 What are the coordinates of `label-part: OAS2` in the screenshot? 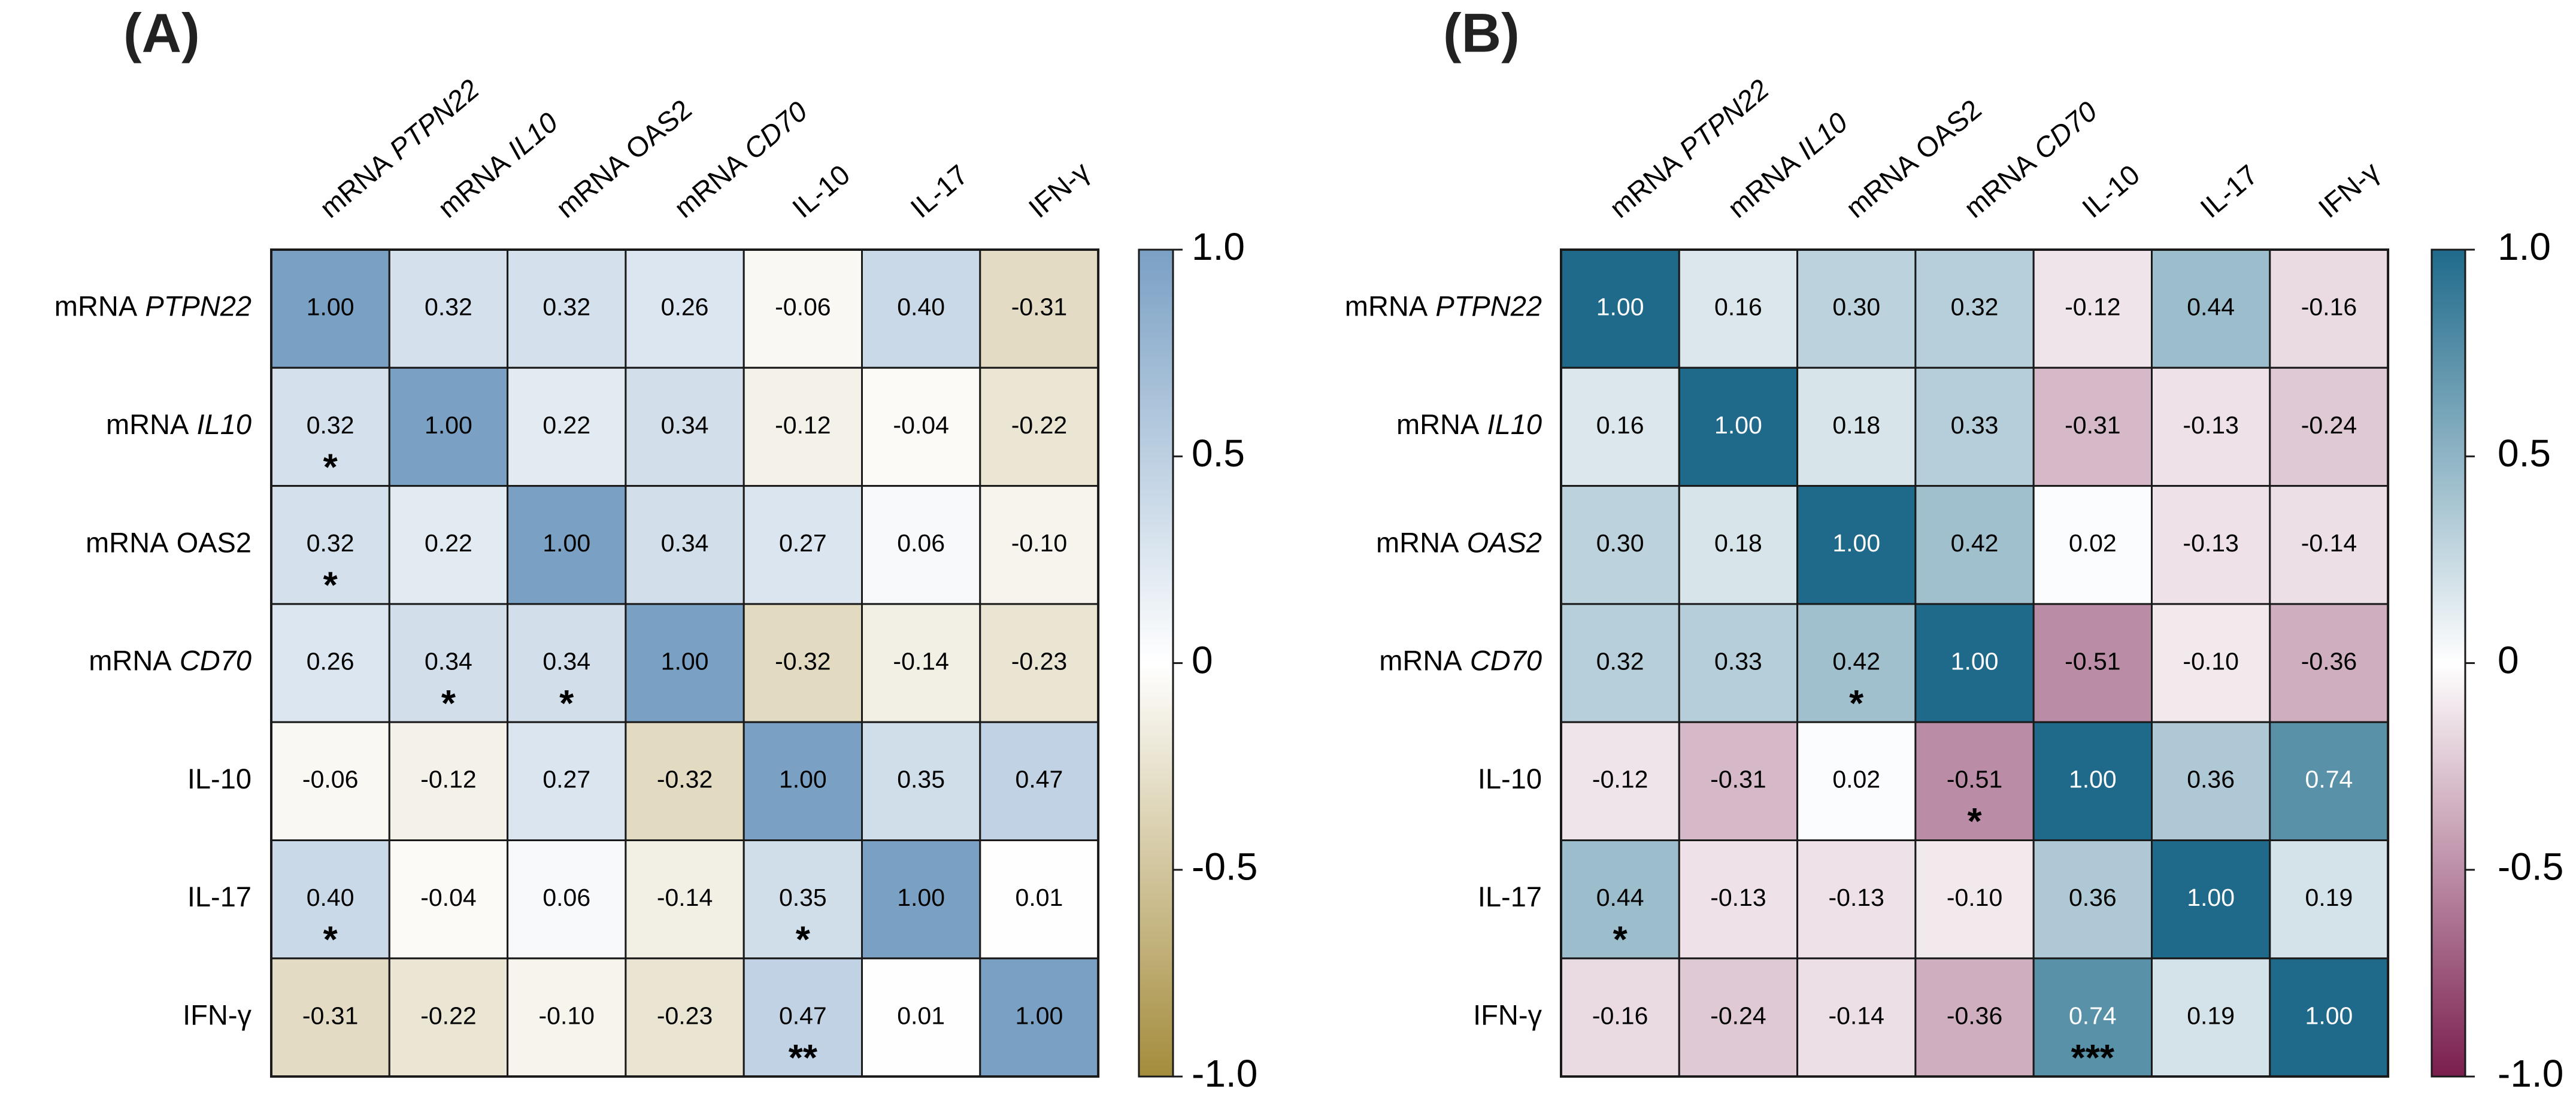 It's located at (1504, 543).